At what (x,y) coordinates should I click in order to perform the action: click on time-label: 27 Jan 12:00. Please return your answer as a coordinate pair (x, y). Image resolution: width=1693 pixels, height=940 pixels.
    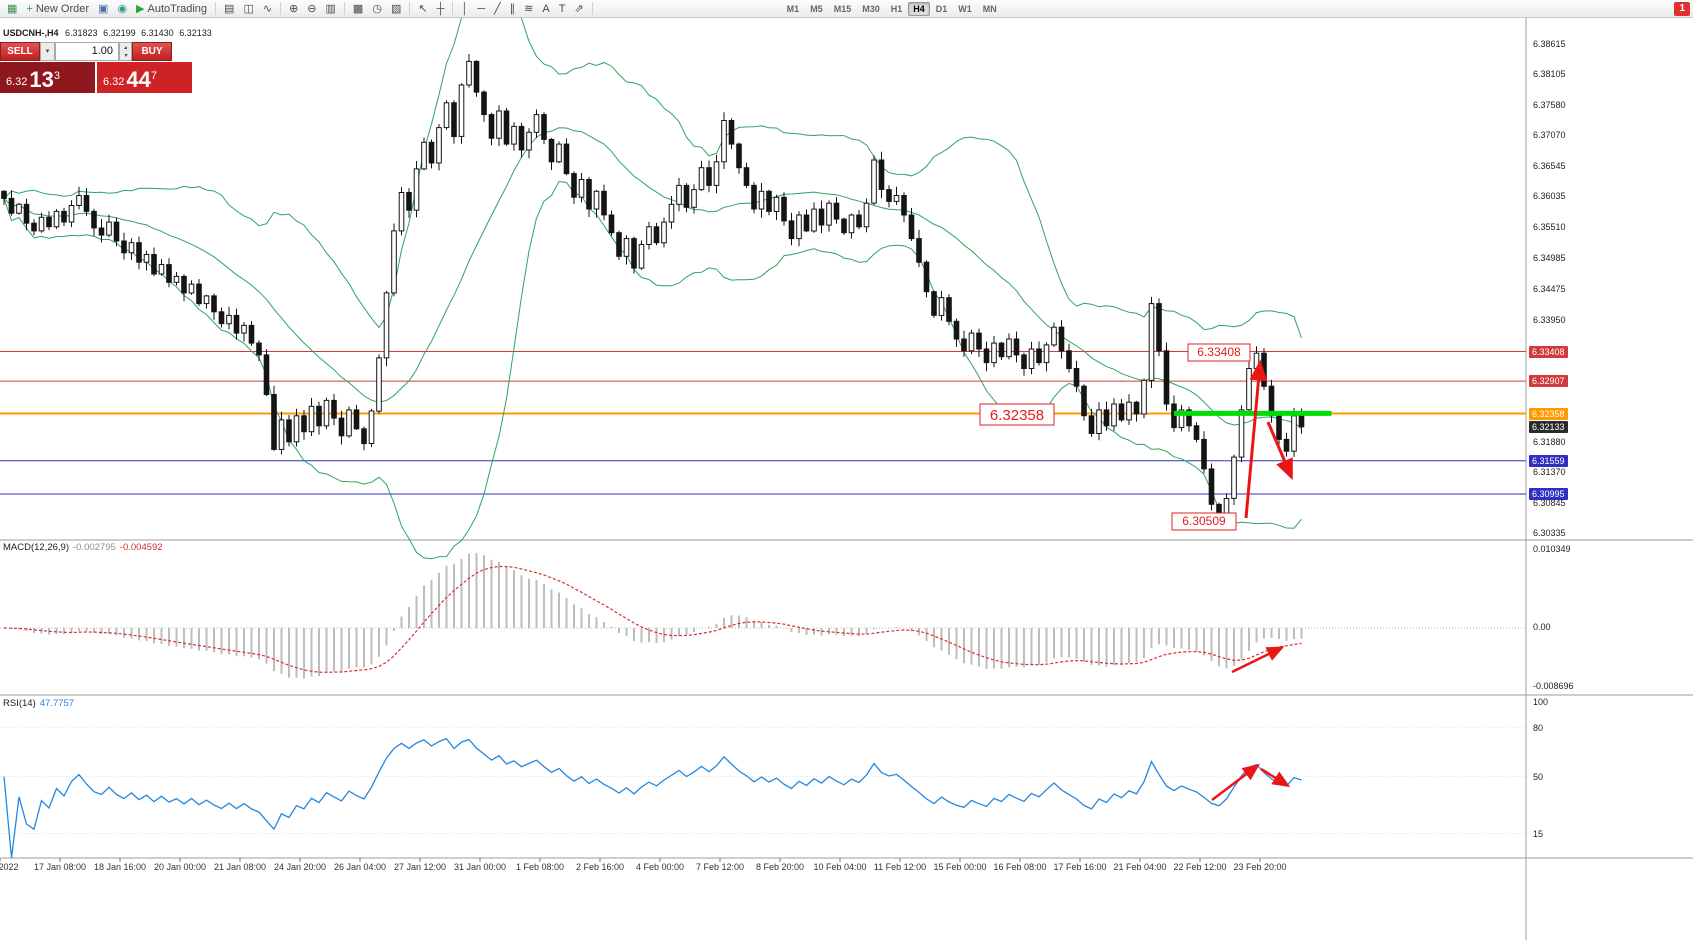
    Looking at the image, I should click on (420, 867).